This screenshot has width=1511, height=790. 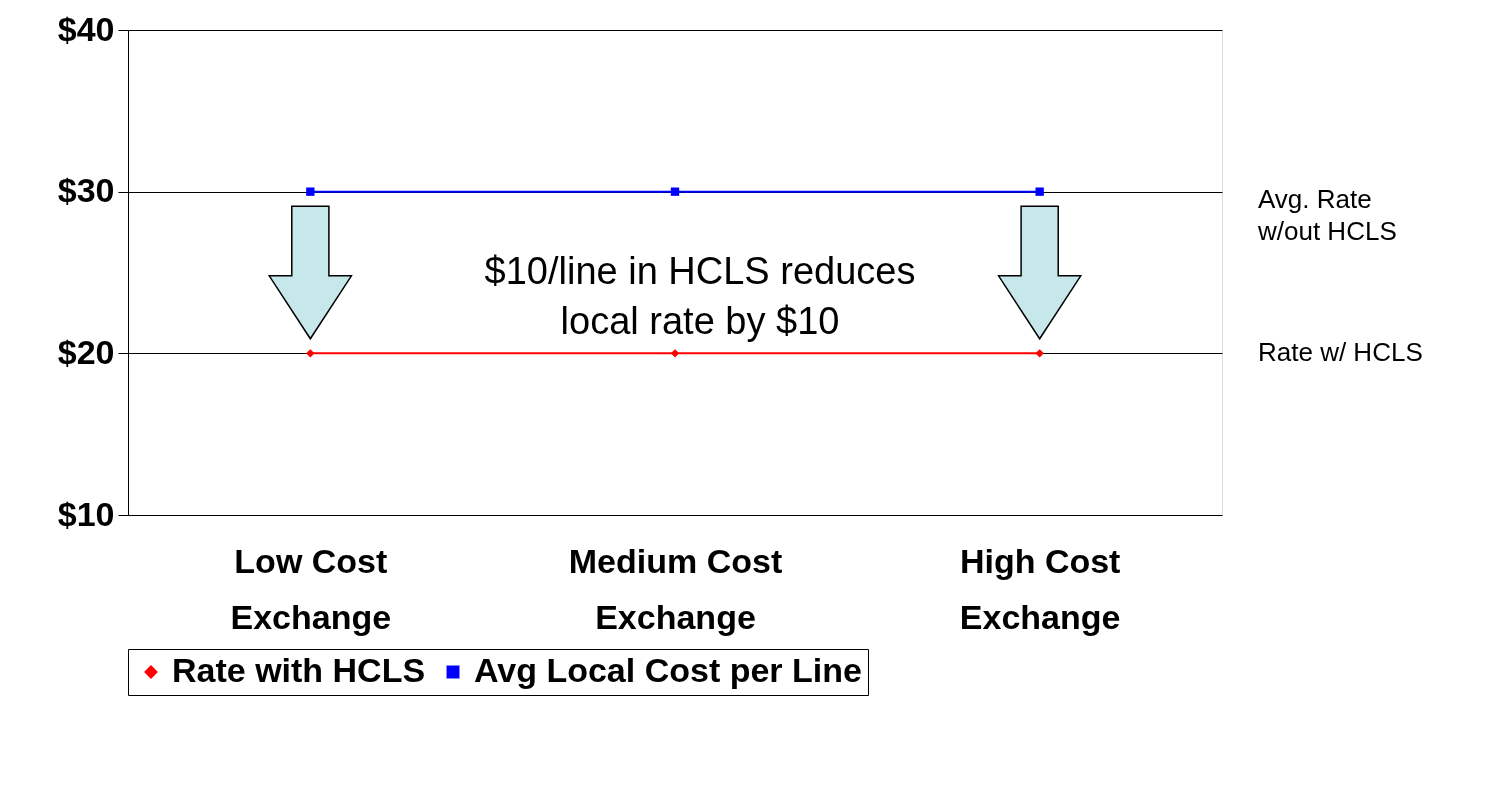 I want to click on legend-label: Rate with HCLS, so click(x=299, y=670).